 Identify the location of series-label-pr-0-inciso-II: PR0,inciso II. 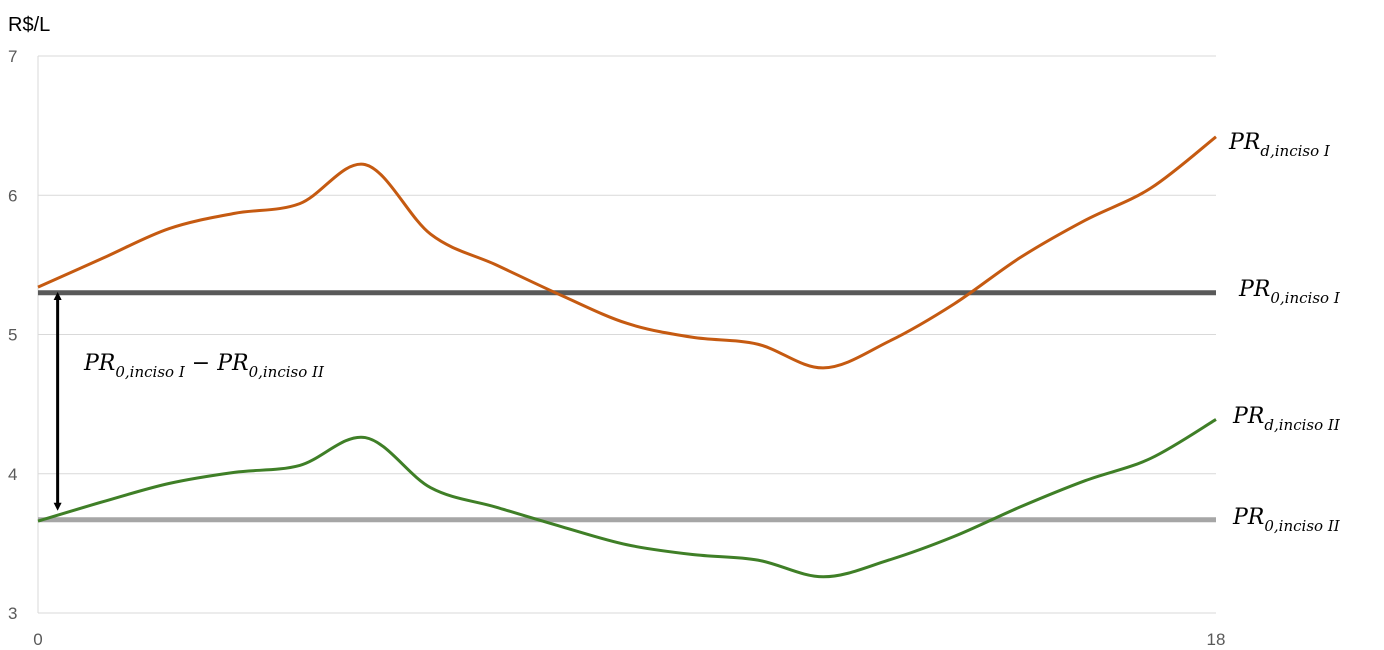
(1286, 520).